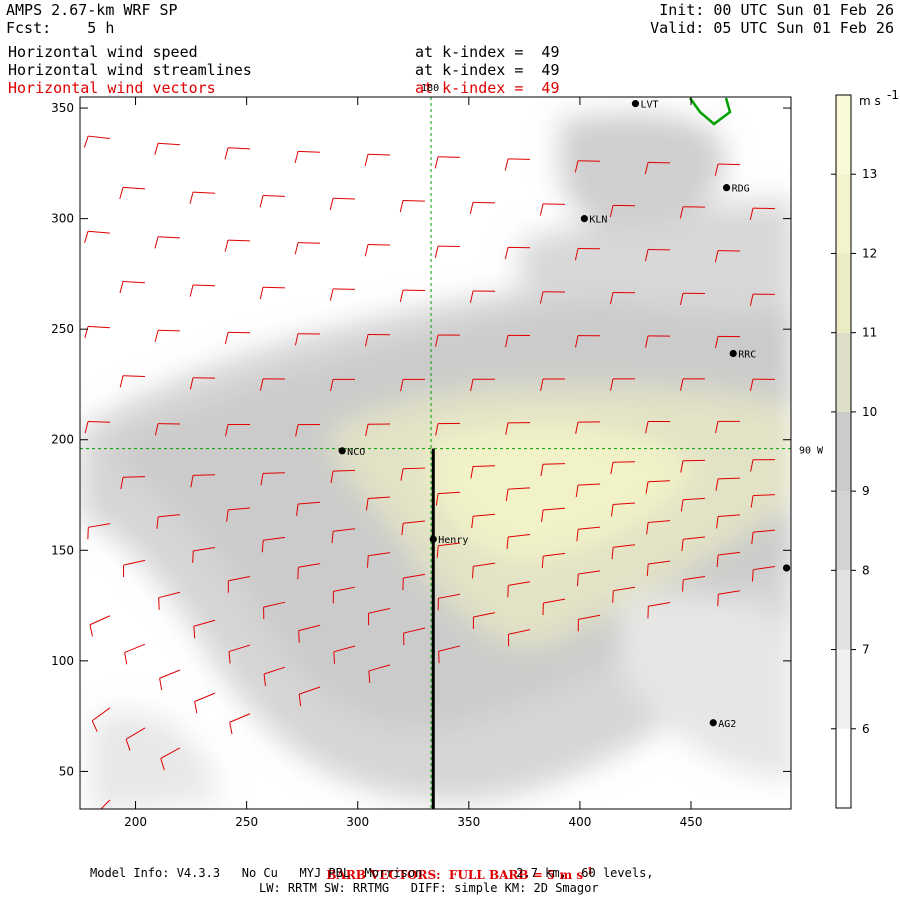 This screenshot has height=900, width=900. Describe the element at coordinates (62, 661) in the screenshot. I see `y-tick-label: 100` at that location.